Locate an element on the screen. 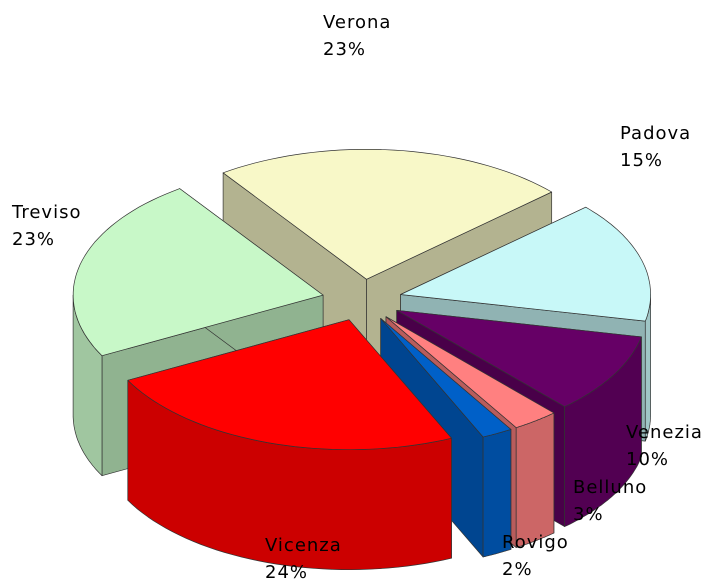 The width and height of the screenshot is (715, 583). slice-label: Padova is located at coordinates (655, 133).